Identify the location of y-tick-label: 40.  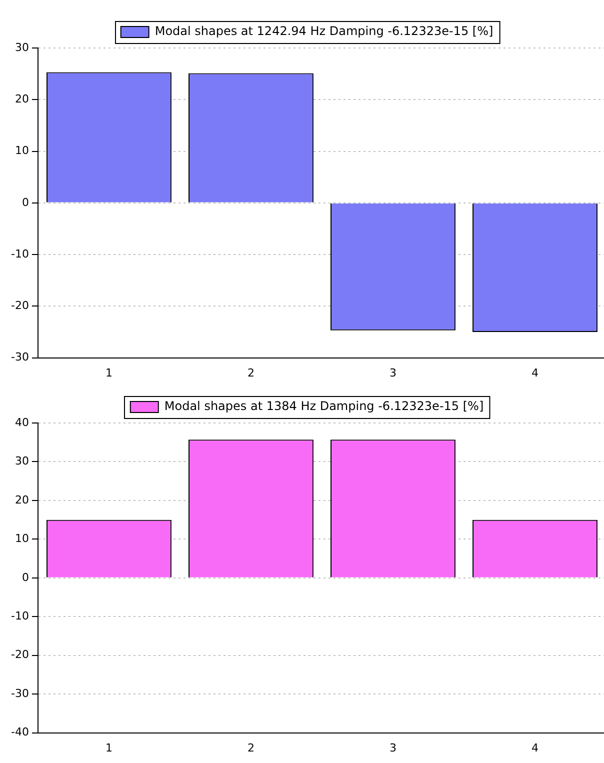
(21, 422).